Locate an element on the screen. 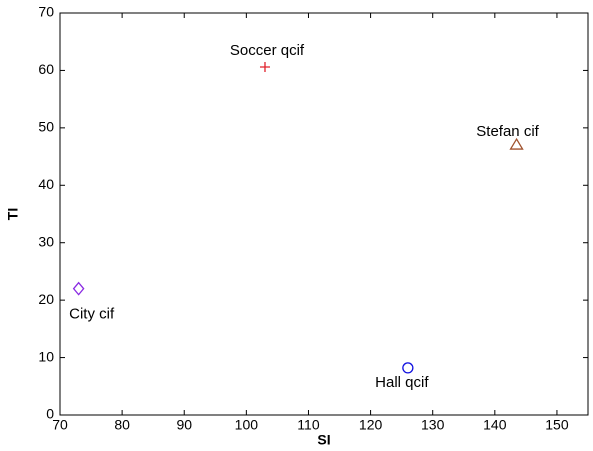  x-axis-label: SI is located at coordinates (323, 440).